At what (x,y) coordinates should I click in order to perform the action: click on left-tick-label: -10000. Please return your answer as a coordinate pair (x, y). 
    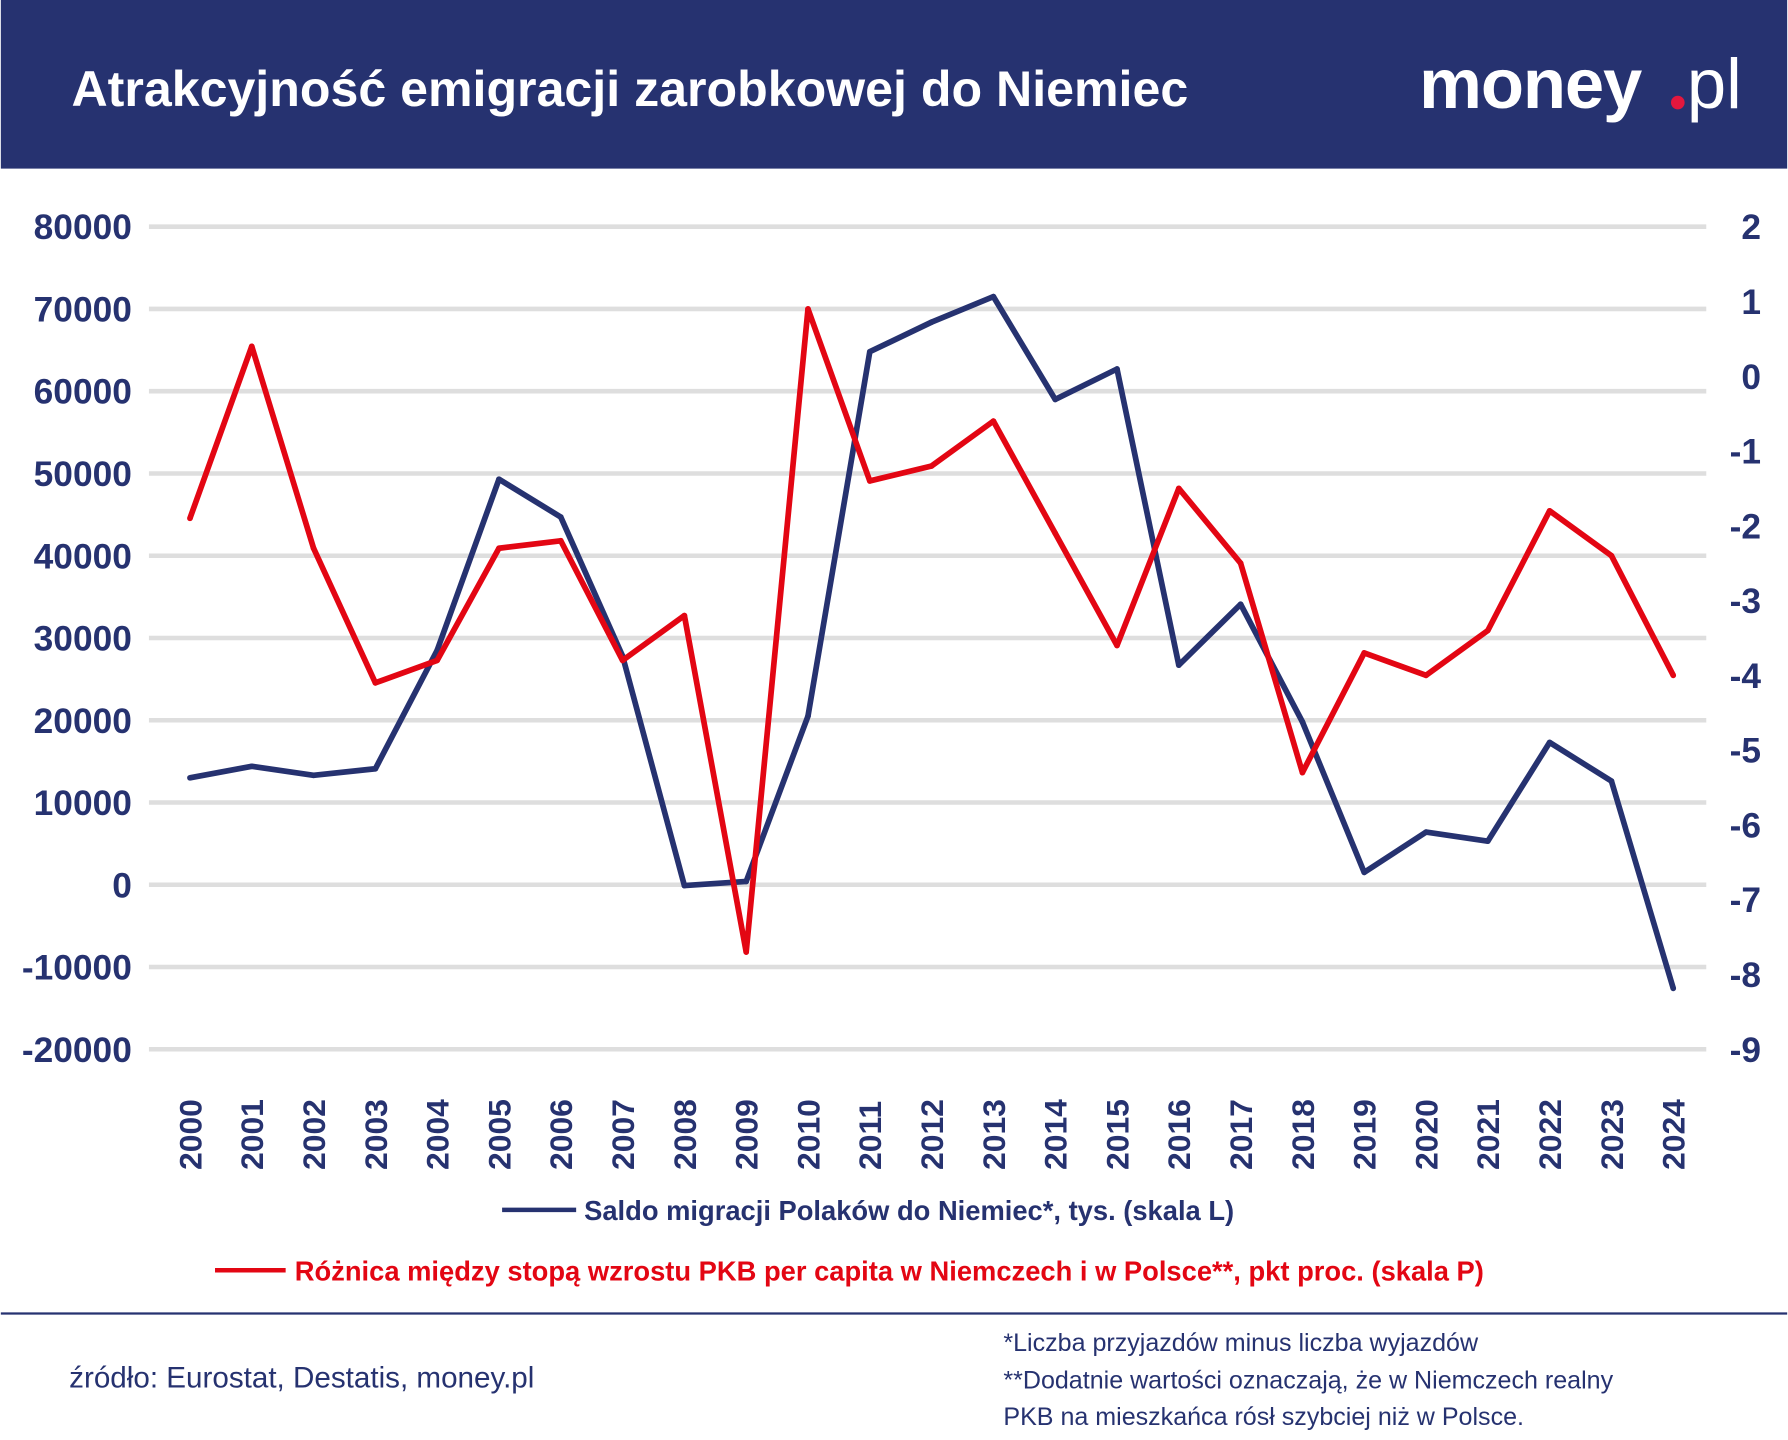
    Looking at the image, I should click on (77, 968).